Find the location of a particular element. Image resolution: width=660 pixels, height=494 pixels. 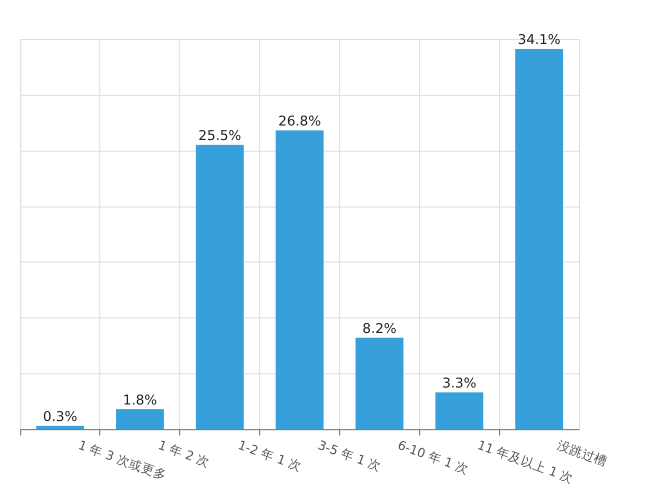

x-tick-label: 1-2 年 1 次 is located at coordinates (270, 455).